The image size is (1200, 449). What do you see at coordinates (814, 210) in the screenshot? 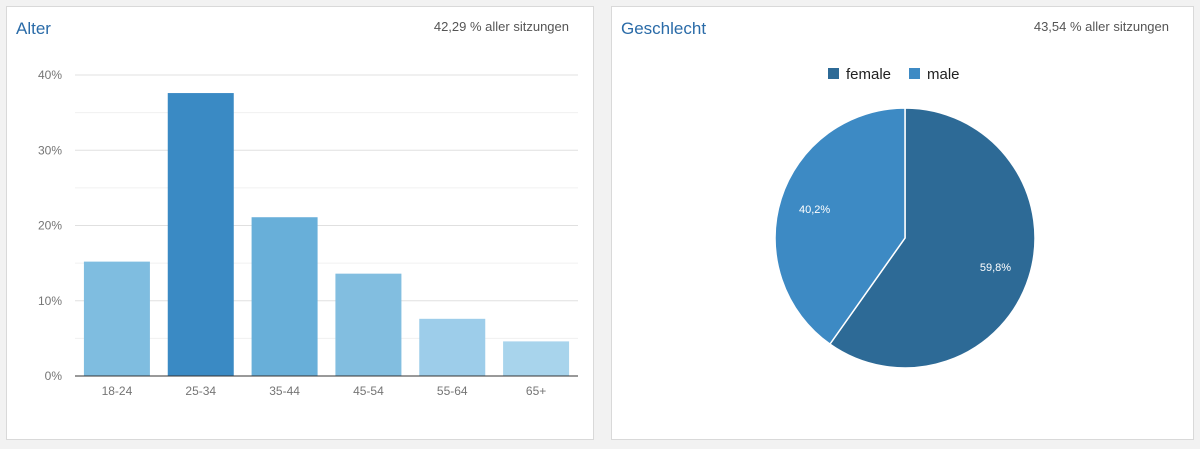
I see `pie-label-male: 40,2%` at bounding box center [814, 210].